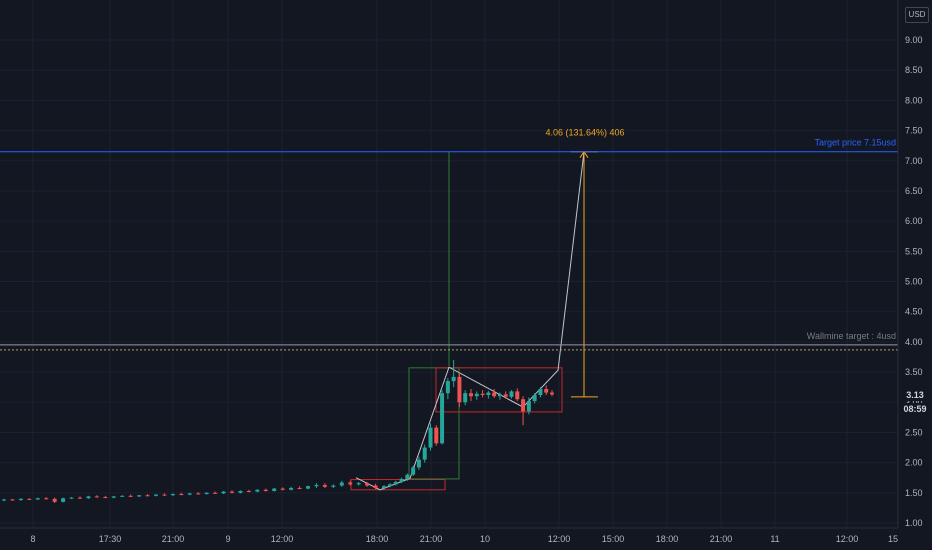 The height and width of the screenshot is (550, 932). Describe the element at coordinates (613, 539) in the screenshot. I see `time-tick-label: 15:00` at that location.